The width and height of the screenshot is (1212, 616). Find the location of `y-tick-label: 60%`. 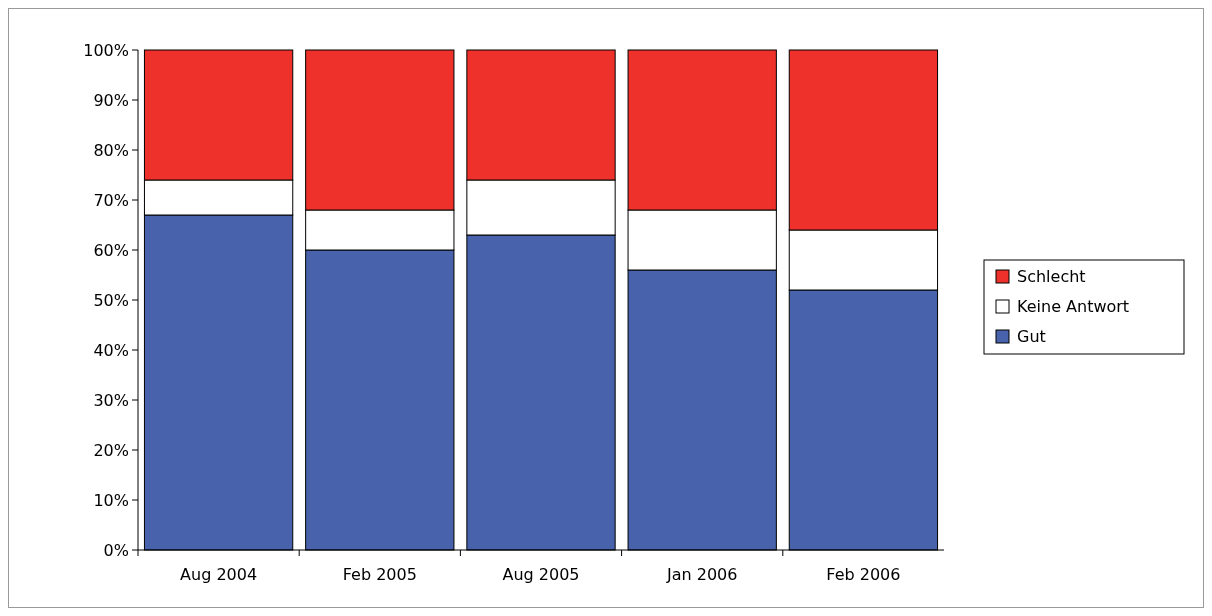

y-tick-label: 60% is located at coordinates (111, 250).